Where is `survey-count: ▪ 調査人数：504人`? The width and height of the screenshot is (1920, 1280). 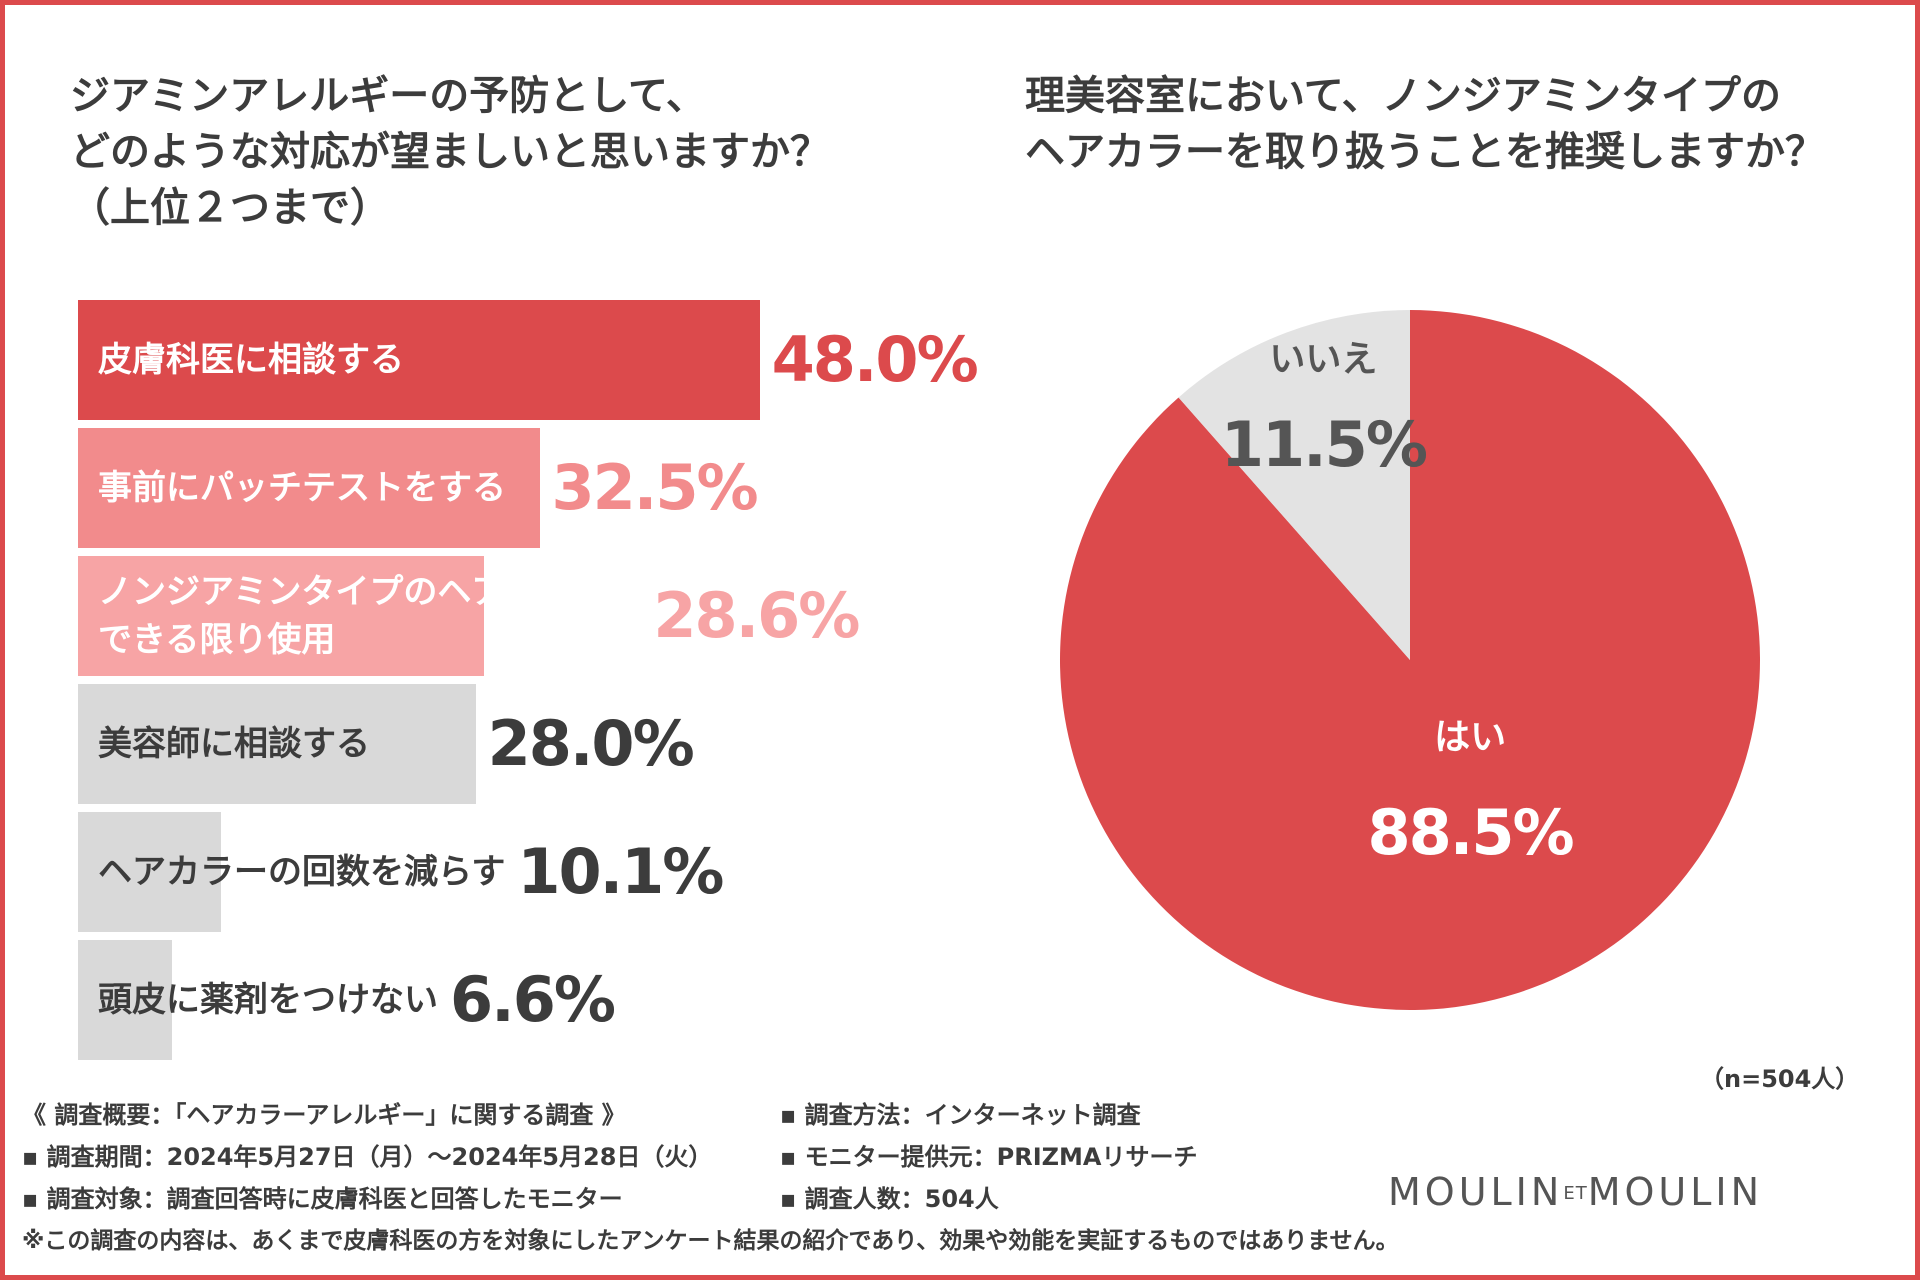
survey-count: ▪ 調査人数：504人 is located at coordinates (889, 1199).